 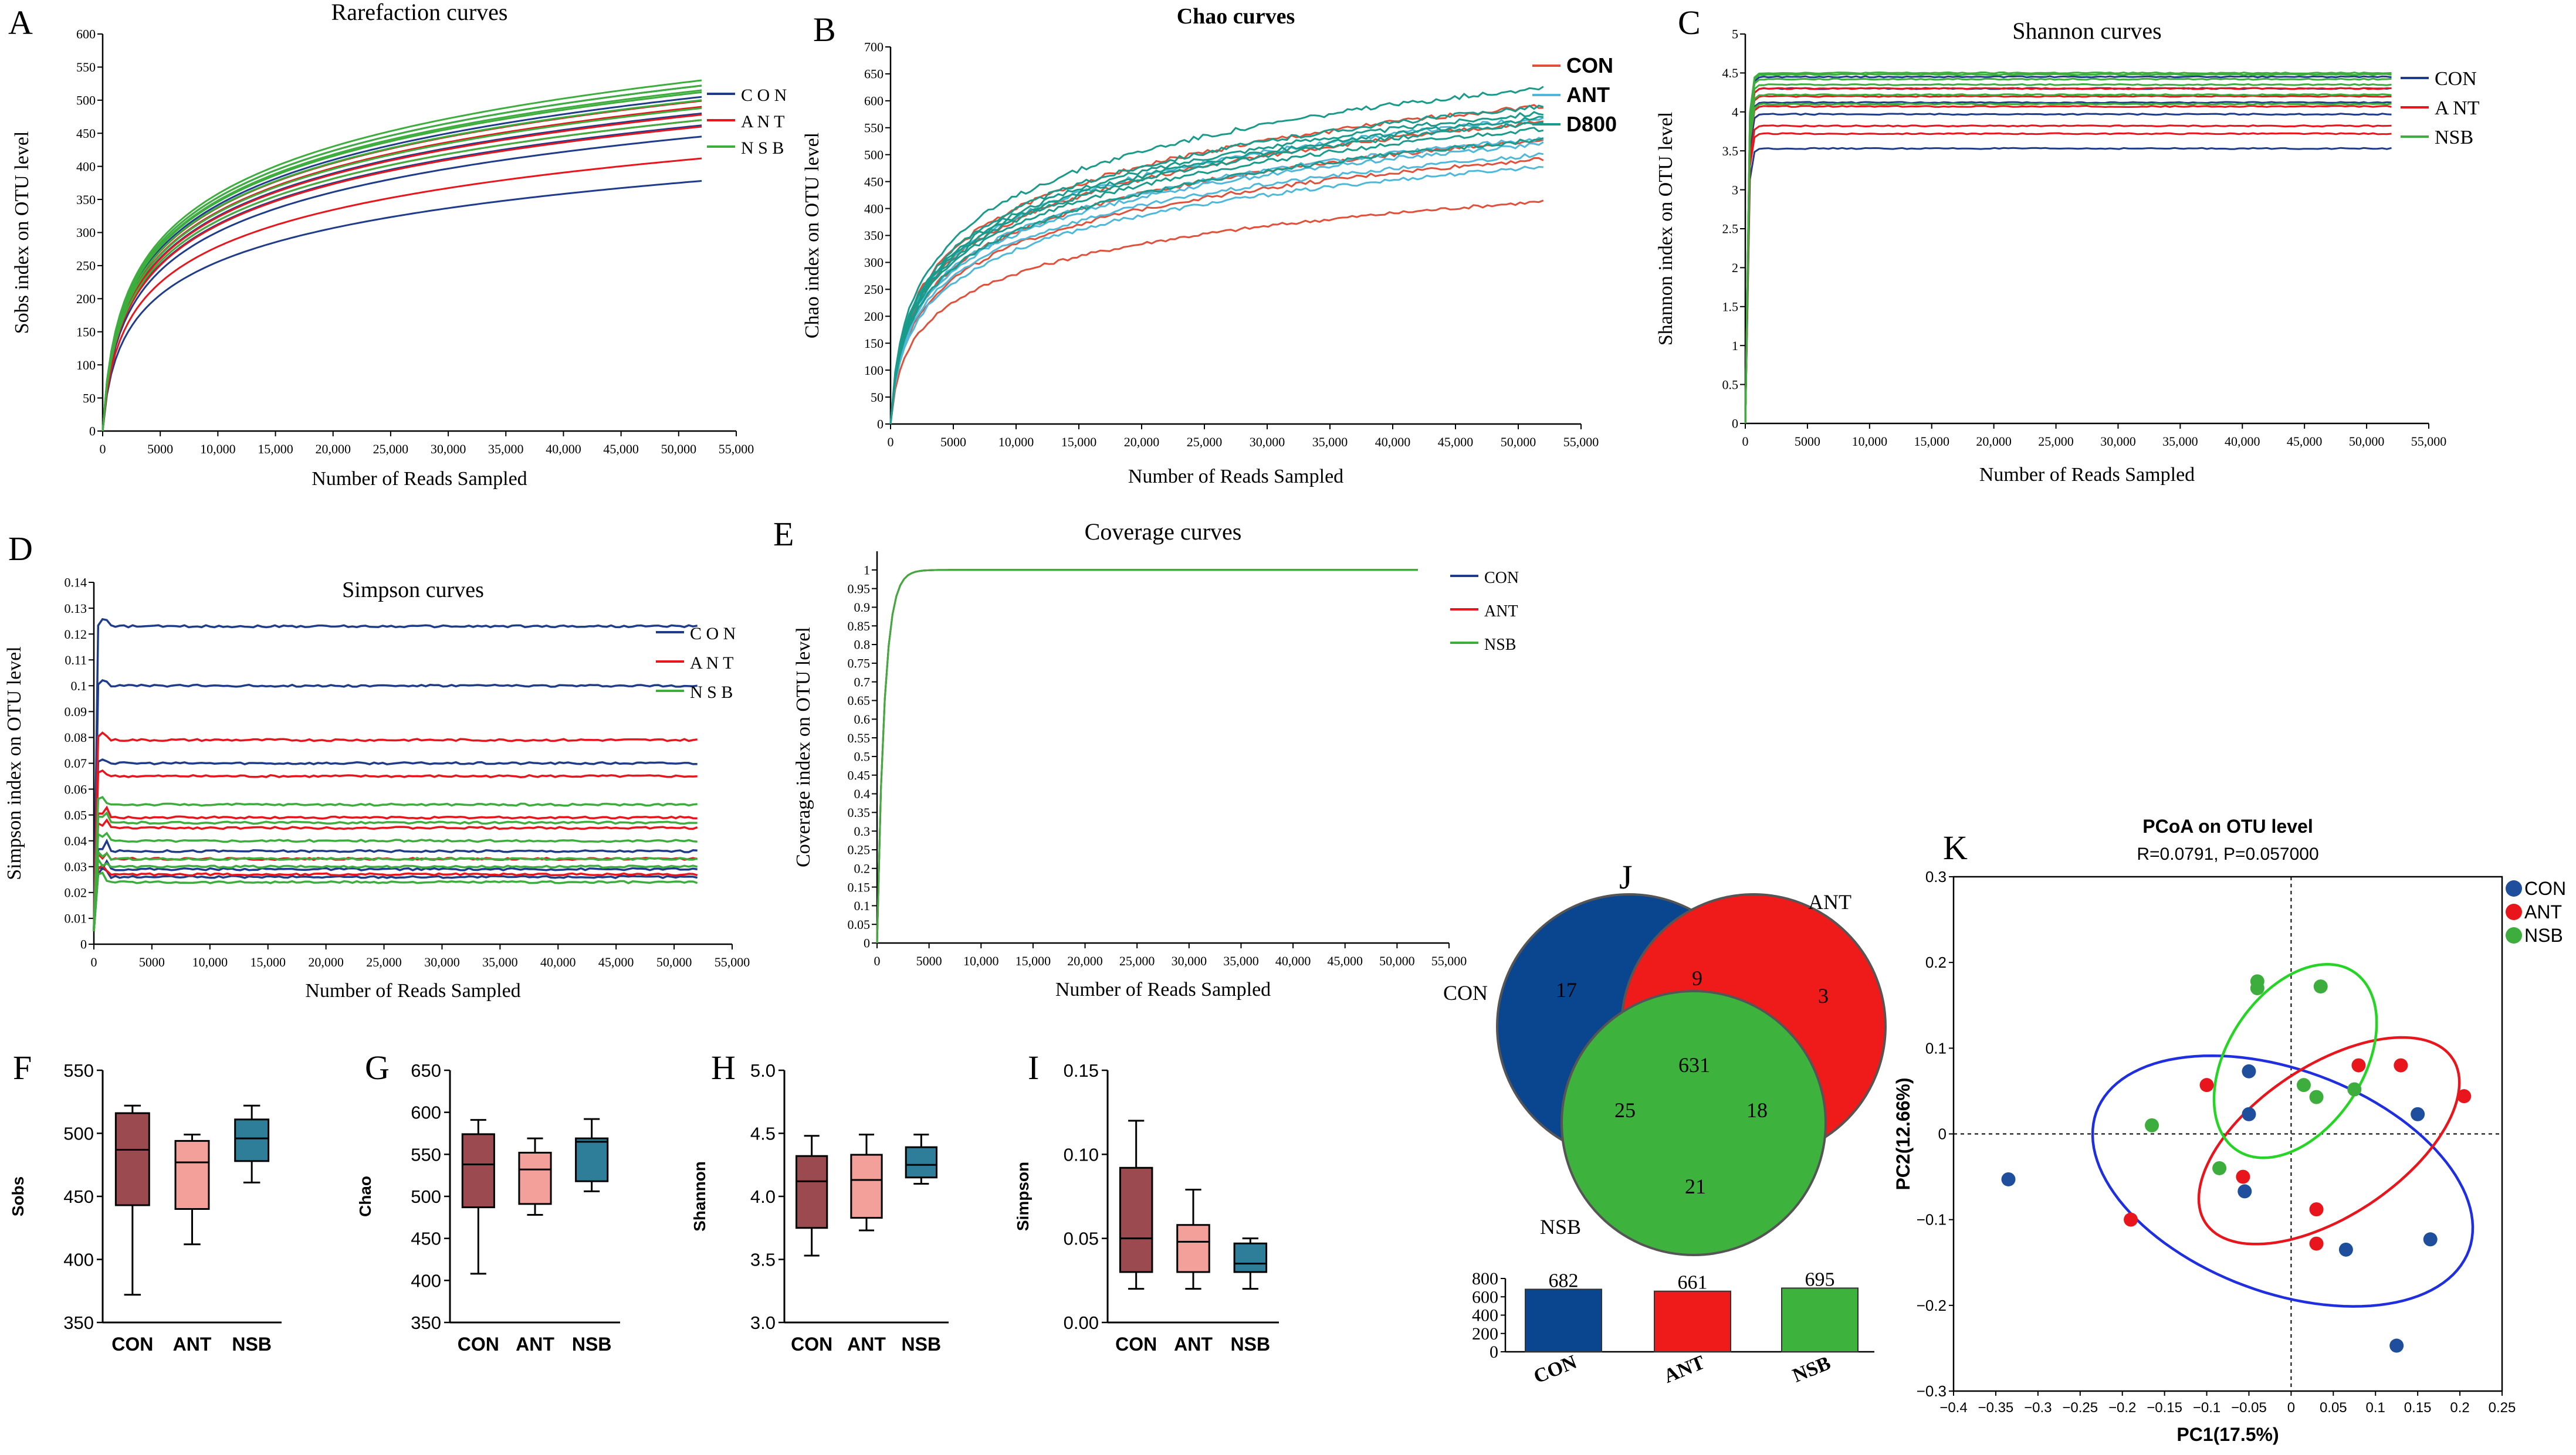 I want to click on y-tick-label: 0.1, so click(x=79, y=686).